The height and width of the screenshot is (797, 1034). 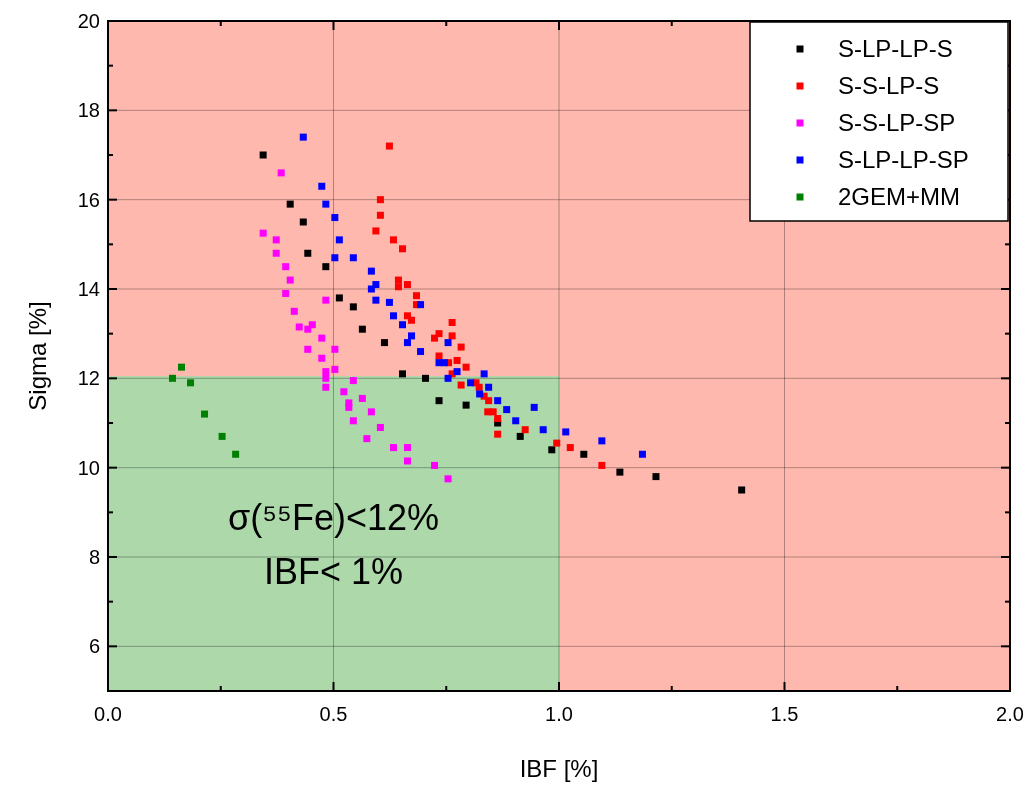 I want to click on annotation: σ(⁵⁵Fe)<12%, so click(x=333, y=518).